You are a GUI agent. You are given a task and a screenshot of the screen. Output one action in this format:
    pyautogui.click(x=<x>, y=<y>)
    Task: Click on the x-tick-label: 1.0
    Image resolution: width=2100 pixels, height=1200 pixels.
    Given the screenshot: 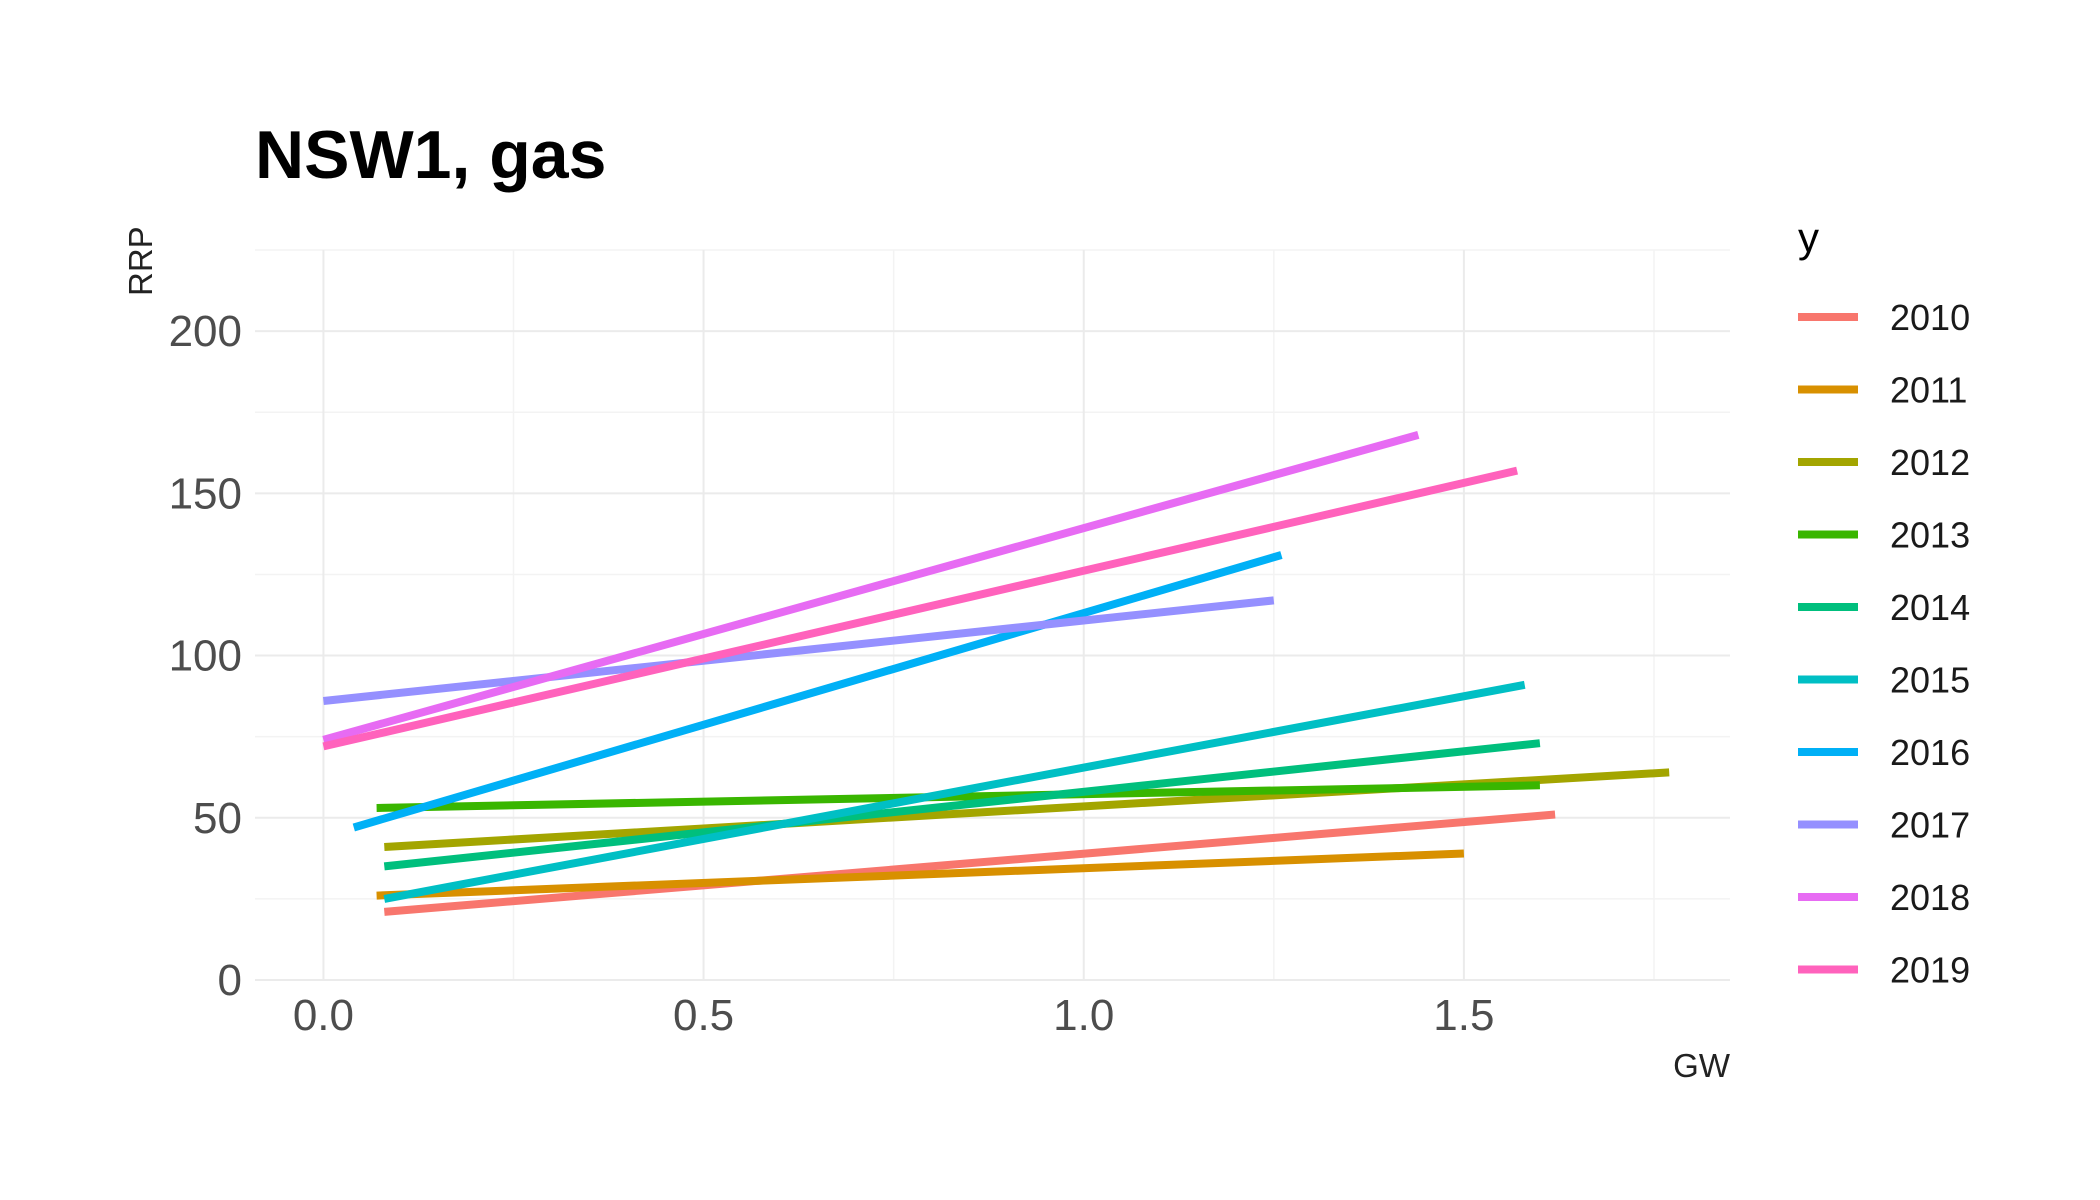 What is the action you would take?
    pyautogui.click(x=1083, y=1015)
    